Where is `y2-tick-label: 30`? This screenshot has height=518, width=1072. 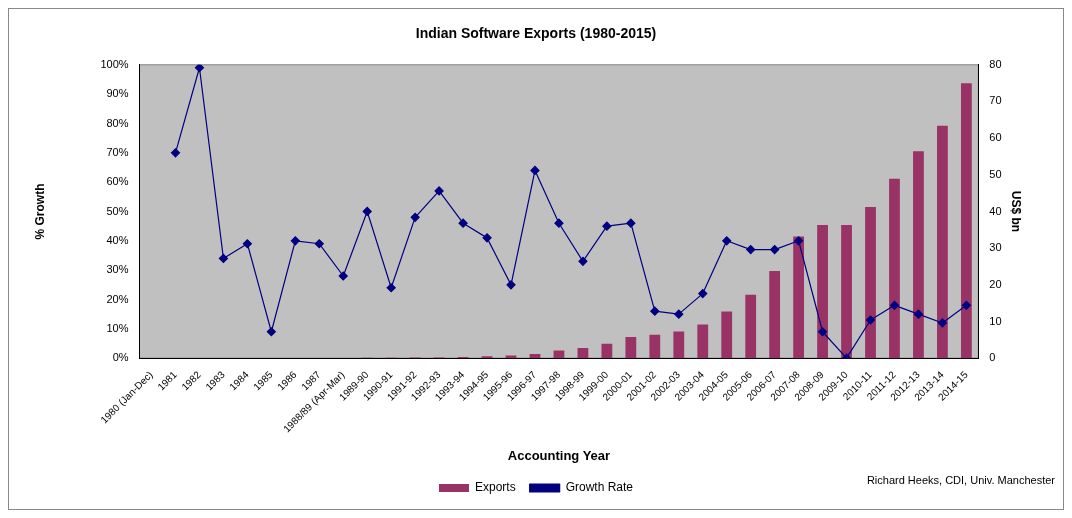
y2-tick-label: 30 is located at coordinates (995, 247).